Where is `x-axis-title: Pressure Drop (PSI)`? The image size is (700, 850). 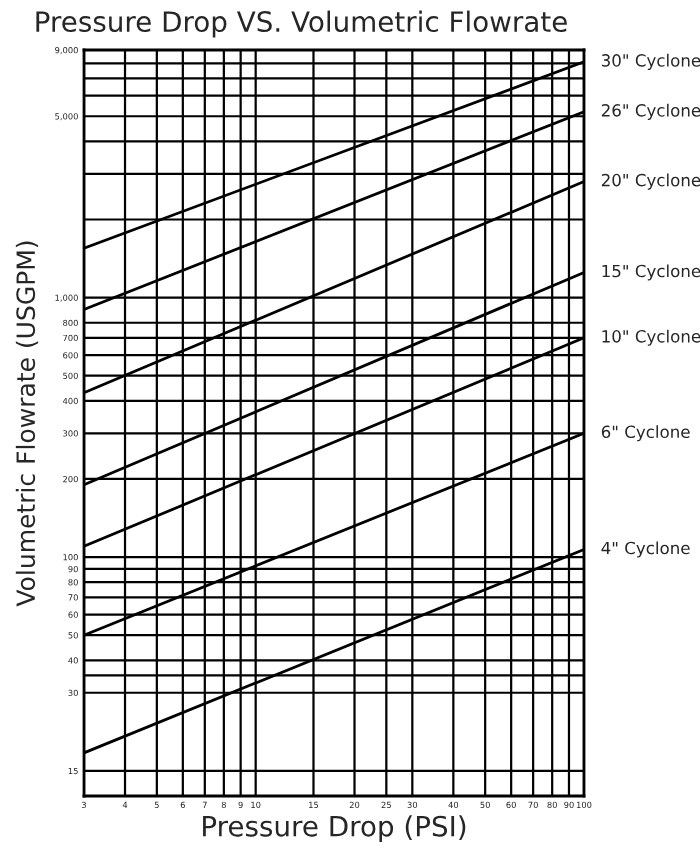
x-axis-title: Pressure Drop (PSI) is located at coordinates (334, 829).